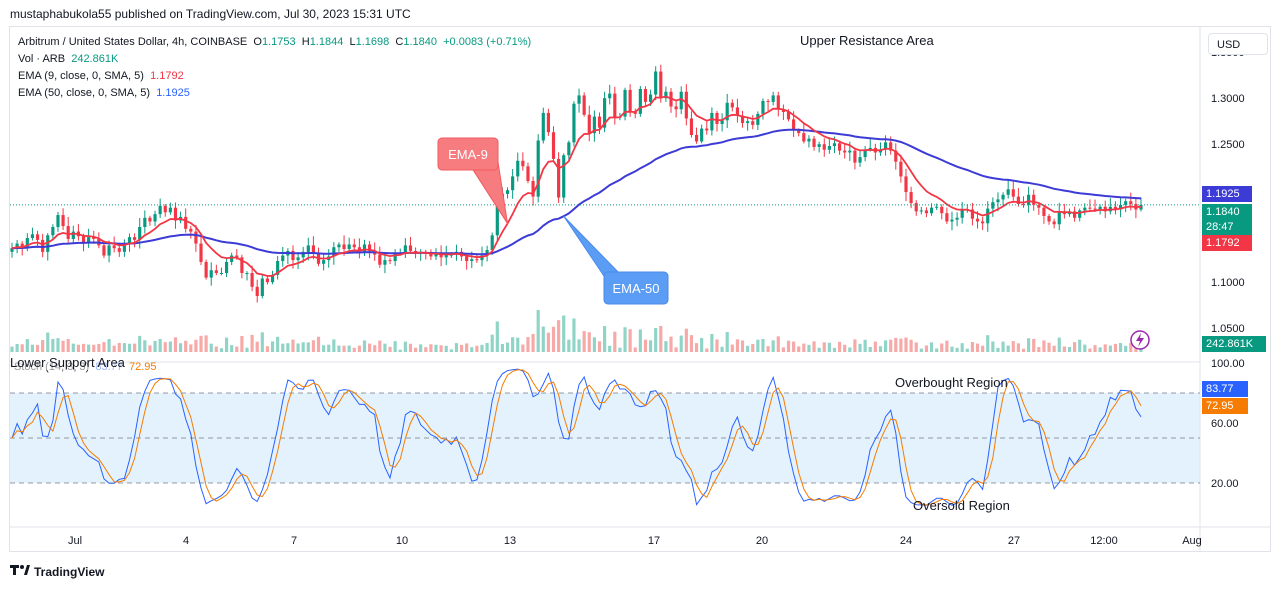  What do you see at coordinates (352, 42) in the screenshot?
I see `low-label: L` at bounding box center [352, 42].